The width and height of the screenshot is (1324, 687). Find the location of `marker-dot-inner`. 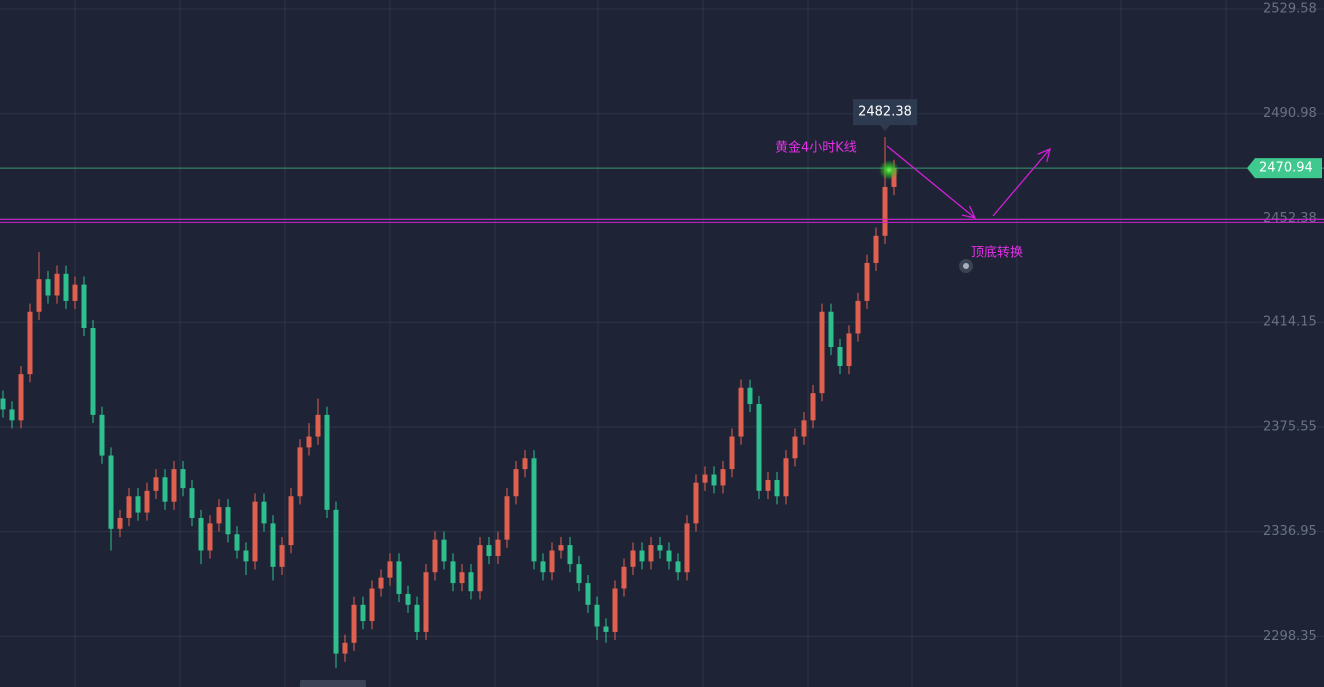

marker-dot-inner is located at coordinates (966, 266).